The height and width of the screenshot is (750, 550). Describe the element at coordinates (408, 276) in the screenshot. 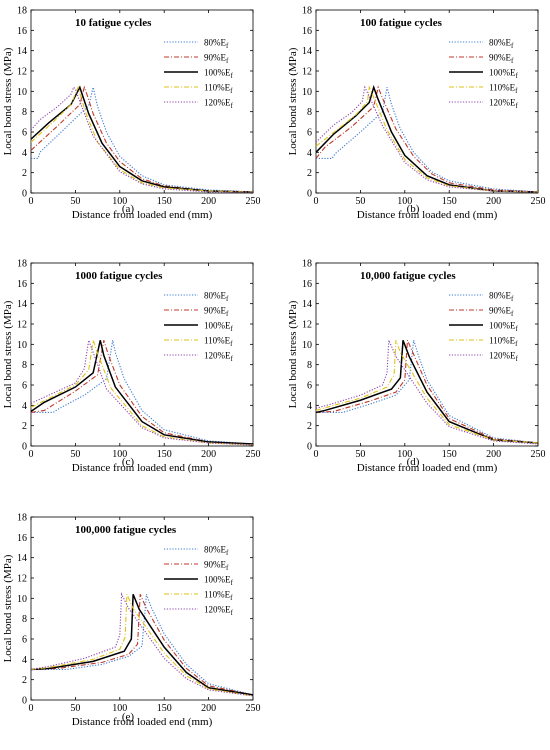

I see `chart-title: 10,000 fatigue cycles` at that location.